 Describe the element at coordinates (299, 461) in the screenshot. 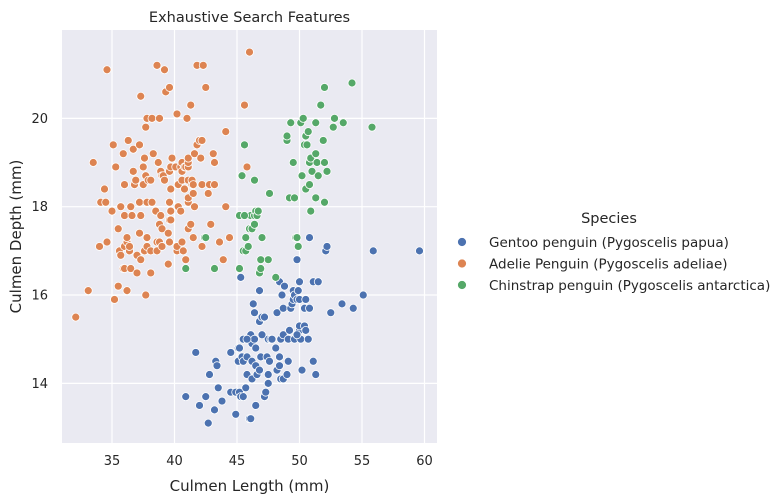

I see `x-tick-label: 50` at that location.